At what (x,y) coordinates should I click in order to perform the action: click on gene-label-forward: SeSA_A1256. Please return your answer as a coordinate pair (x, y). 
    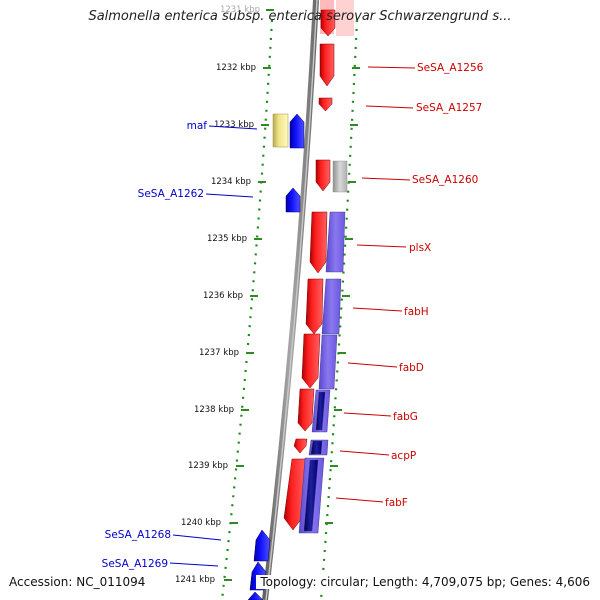
    Looking at the image, I should click on (450, 68).